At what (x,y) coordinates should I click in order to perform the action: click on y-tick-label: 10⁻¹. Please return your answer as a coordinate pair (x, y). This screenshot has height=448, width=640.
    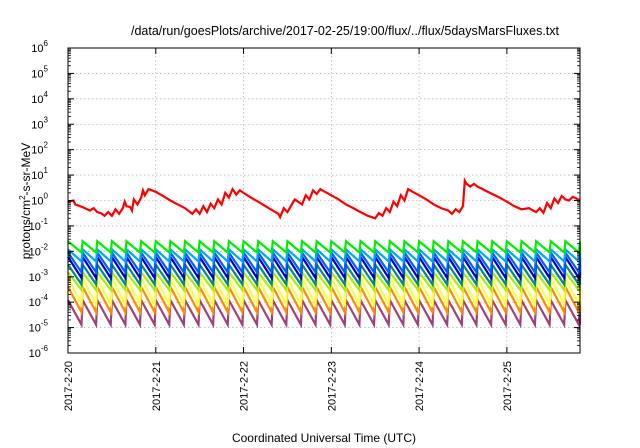
    Looking at the image, I should click on (39, 225).